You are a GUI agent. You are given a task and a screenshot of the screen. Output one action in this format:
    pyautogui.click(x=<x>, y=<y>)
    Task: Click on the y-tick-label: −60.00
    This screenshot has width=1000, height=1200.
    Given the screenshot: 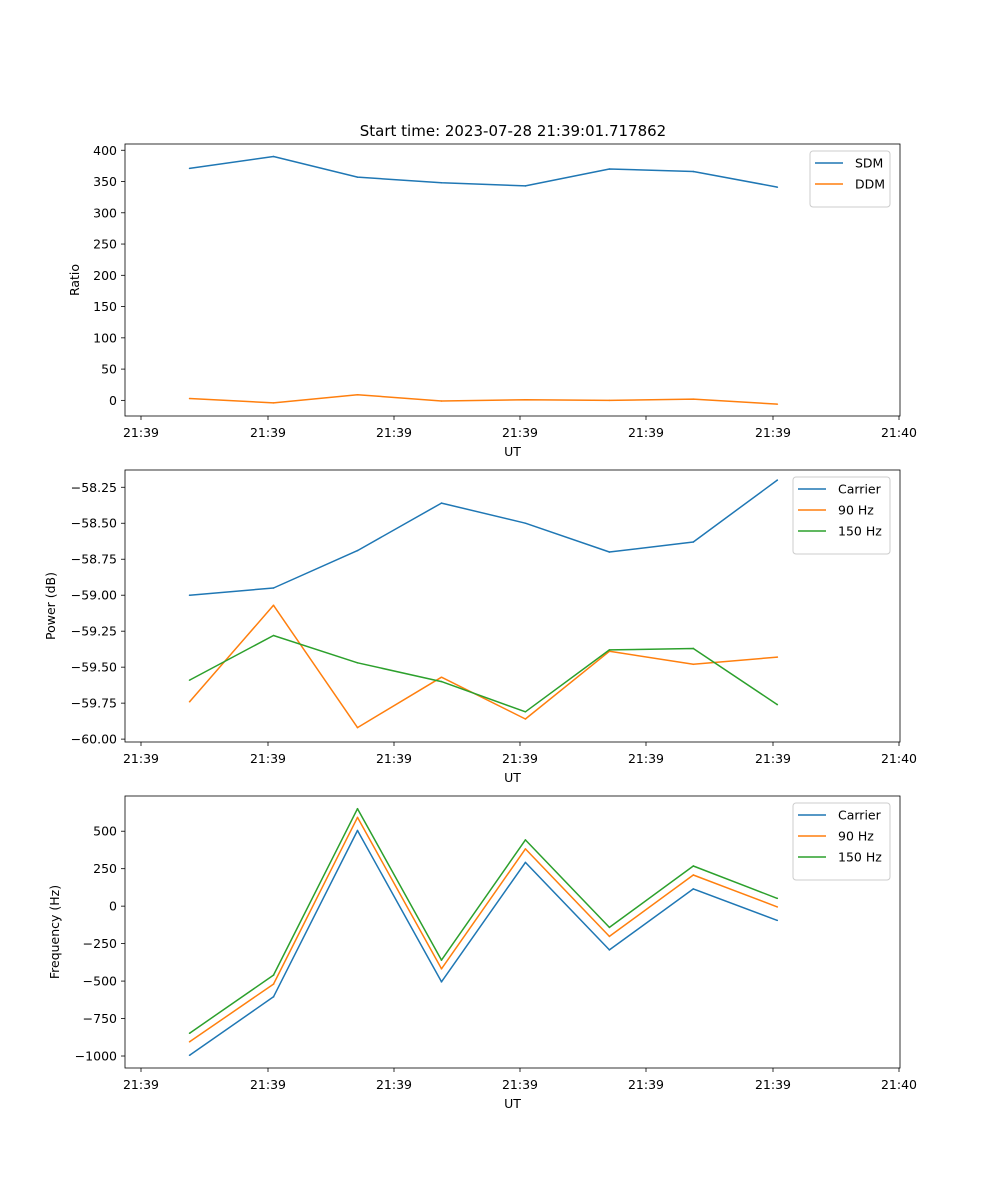 What is the action you would take?
    pyautogui.click(x=94, y=739)
    